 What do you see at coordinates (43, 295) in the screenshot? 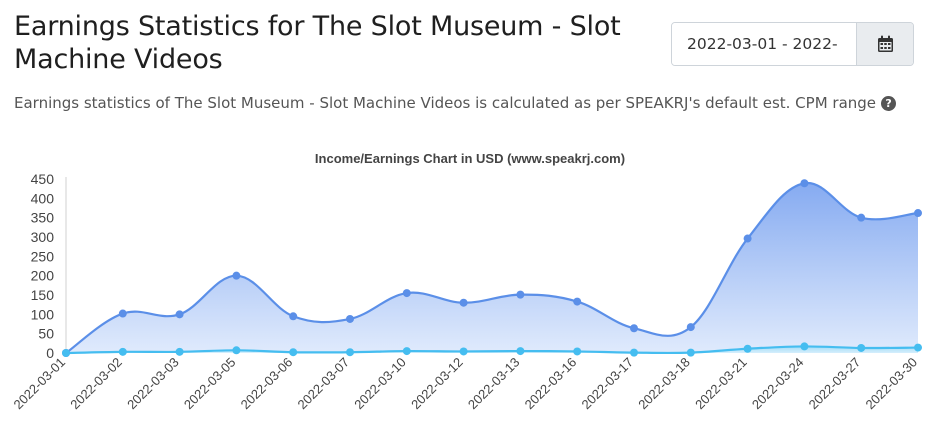
I see `y-tick-label: 150` at bounding box center [43, 295].